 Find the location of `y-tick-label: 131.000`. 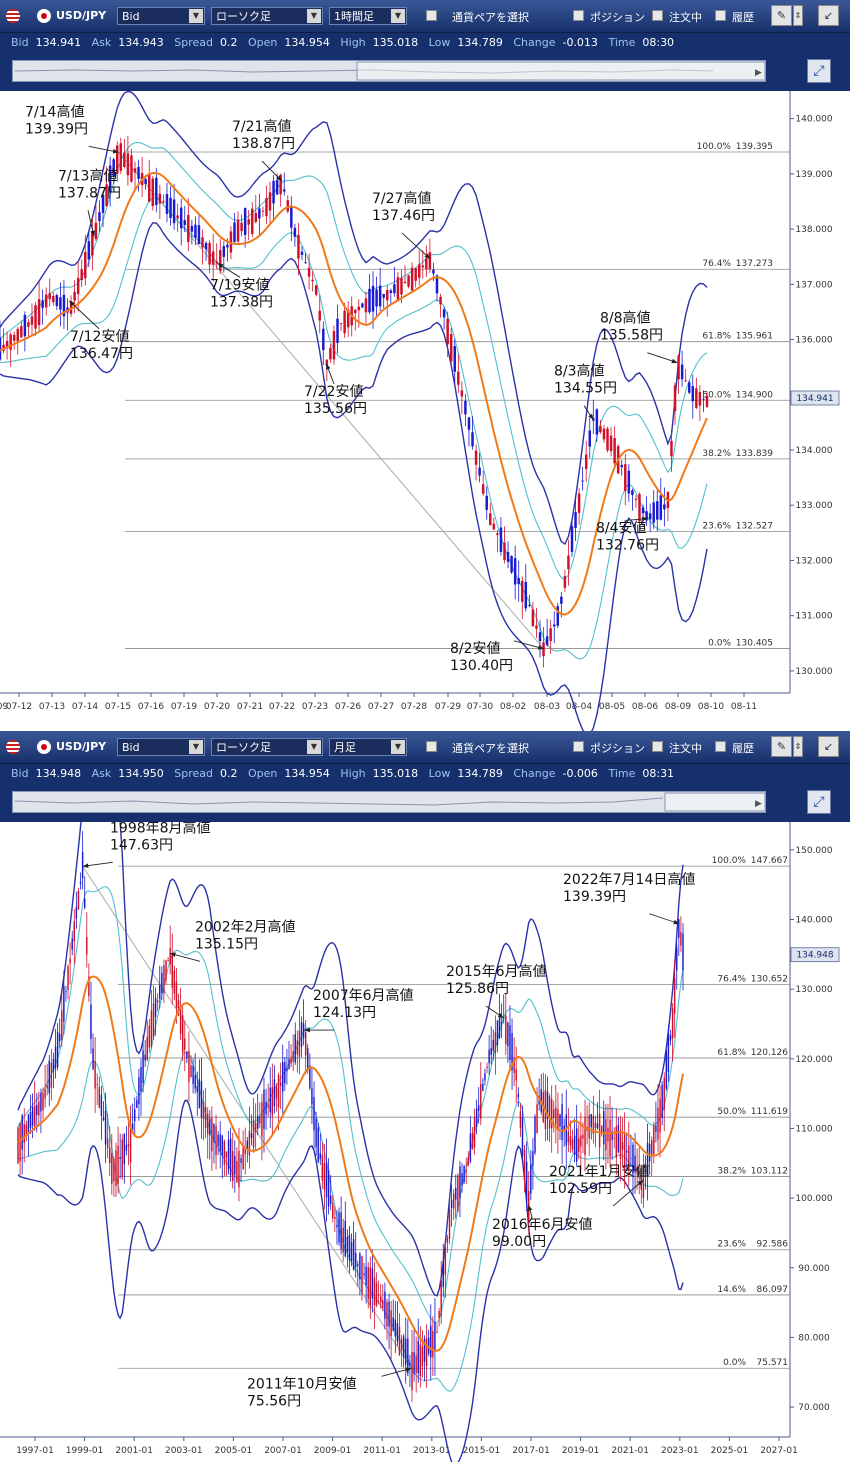

y-tick-label: 131.000 is located at coordinates (813, 617).